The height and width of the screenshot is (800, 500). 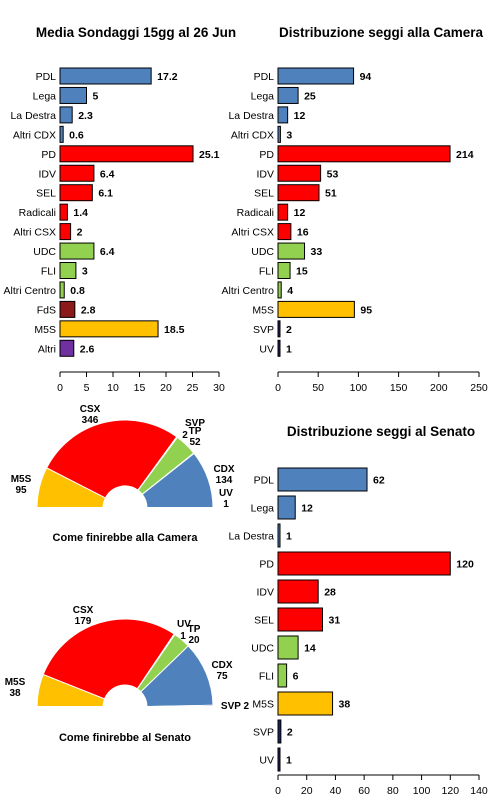 I want to click on category-label-1-8: Altri CSX, so click(x=252, y=233).